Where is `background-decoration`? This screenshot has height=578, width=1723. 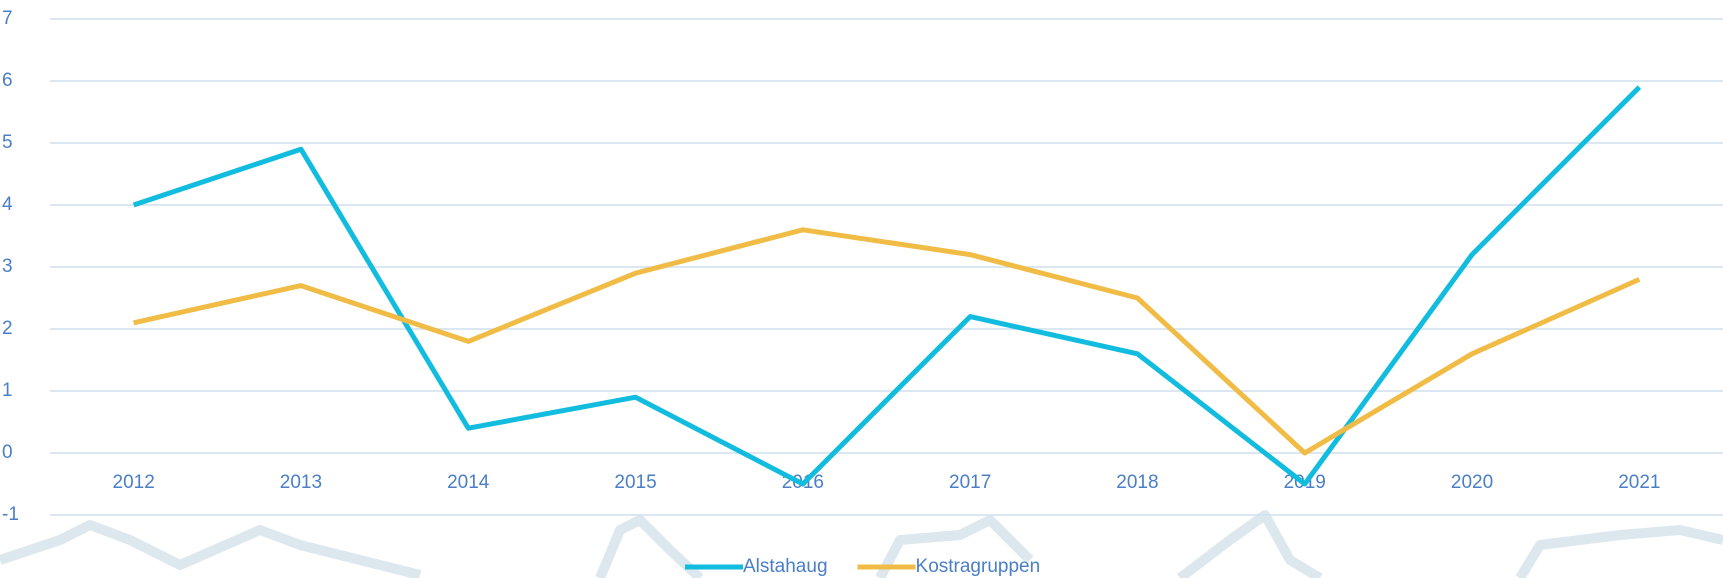 background-decoration is located at coordinates (861, 544).